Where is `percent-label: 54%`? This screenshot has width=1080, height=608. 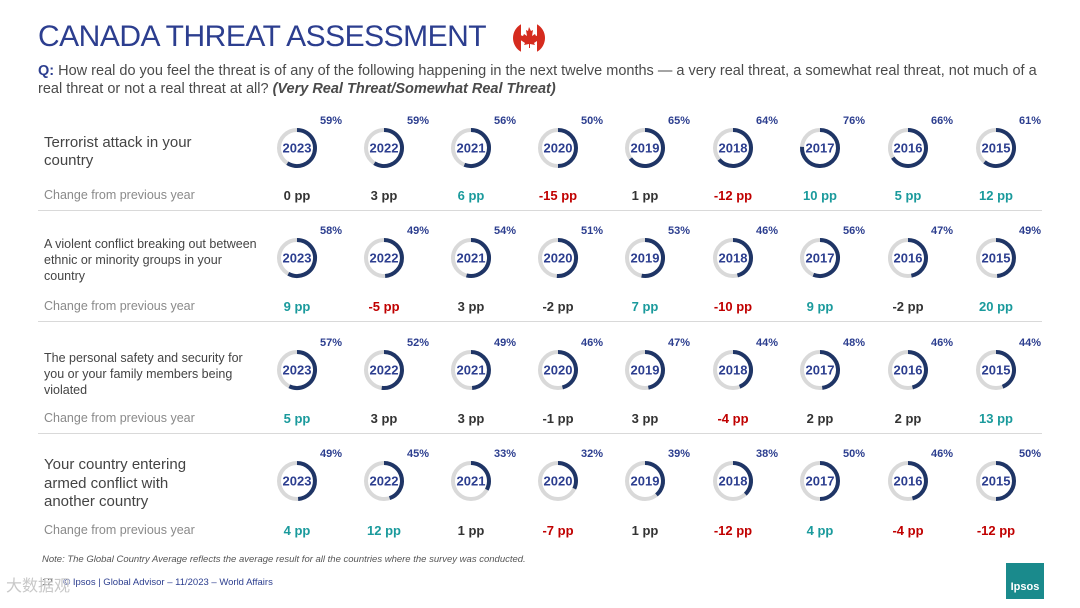 percent-label: 54% is located at coordinates (505, 231).